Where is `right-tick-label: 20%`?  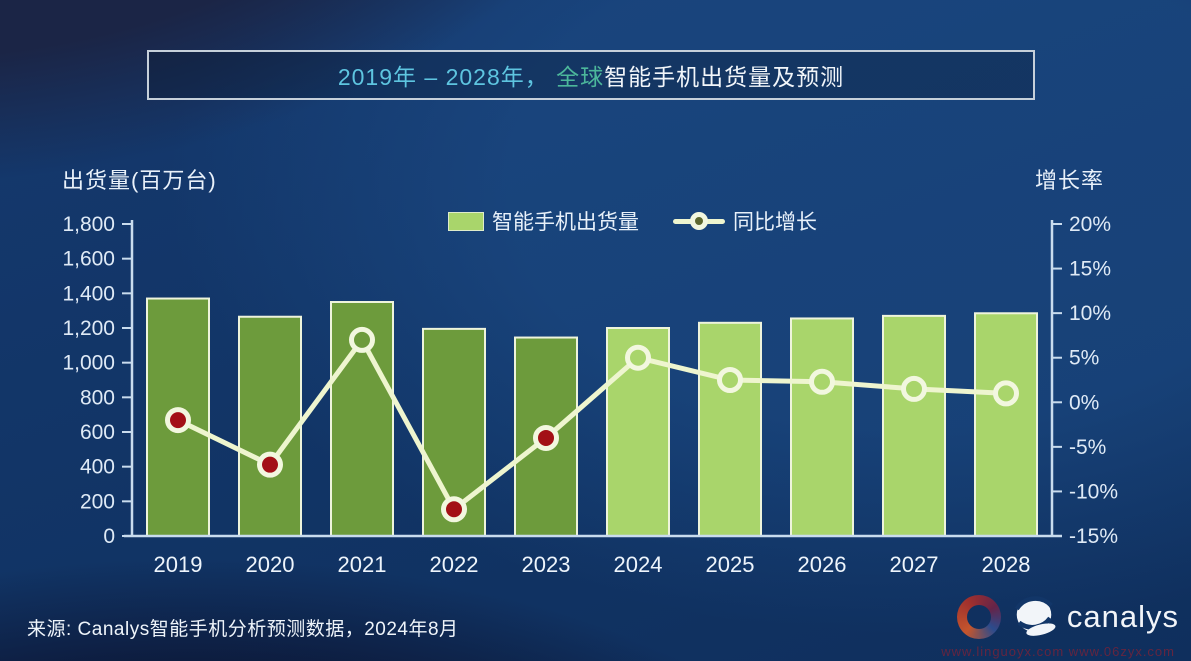 right-tick-label: 20% is located at coordinates (1090, 224).